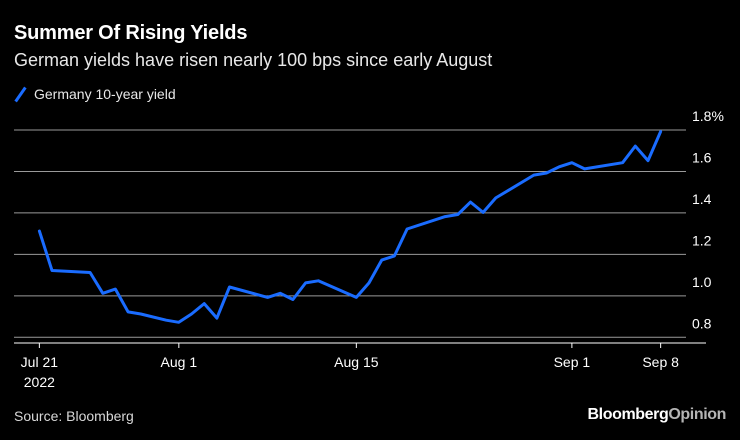  I want to click on x-axis: Jul 21 2022 Aug 1 Aug 15 Sep 1 Sep 8, so click(360, 366).